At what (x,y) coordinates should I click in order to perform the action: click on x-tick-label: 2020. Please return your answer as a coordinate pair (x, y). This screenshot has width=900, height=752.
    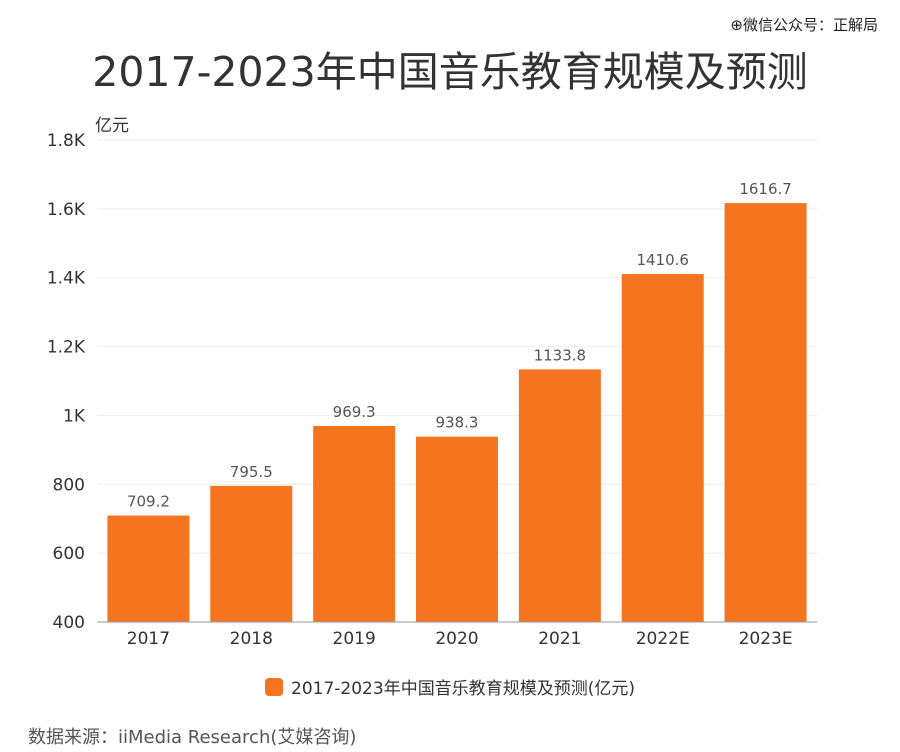
    Looking at the image, I should click on (456, 639).